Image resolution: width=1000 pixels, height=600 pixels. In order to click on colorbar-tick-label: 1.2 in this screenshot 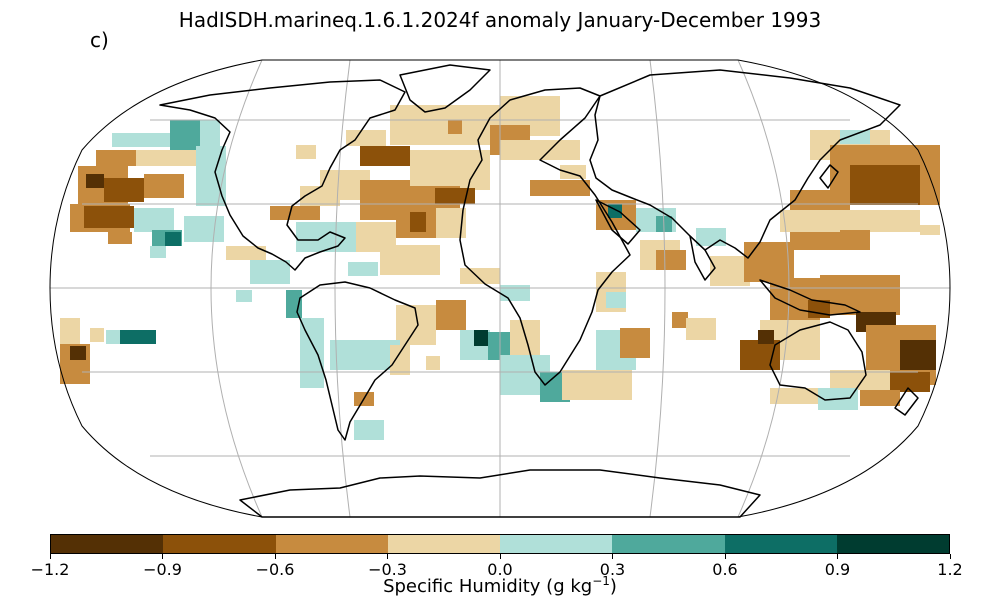, I will do `click(950, 569)`.